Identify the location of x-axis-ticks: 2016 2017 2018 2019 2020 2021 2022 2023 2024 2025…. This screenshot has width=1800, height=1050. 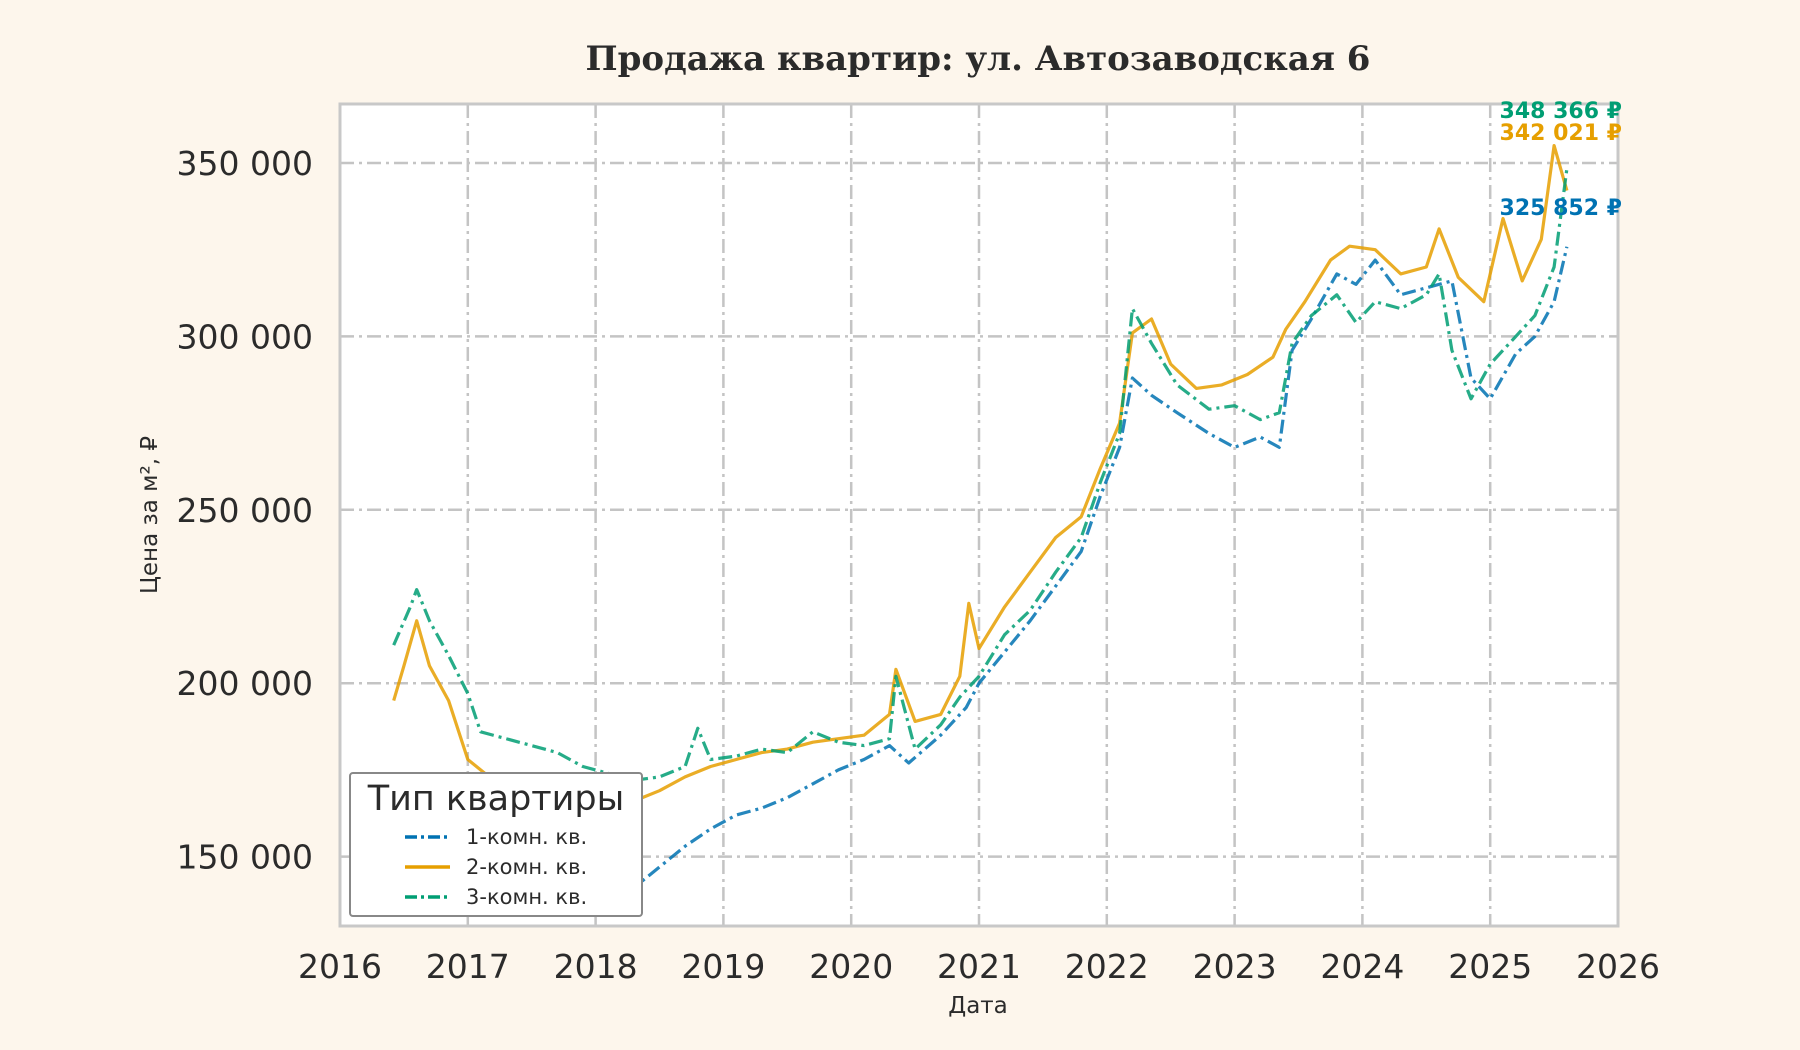
(979, 966).